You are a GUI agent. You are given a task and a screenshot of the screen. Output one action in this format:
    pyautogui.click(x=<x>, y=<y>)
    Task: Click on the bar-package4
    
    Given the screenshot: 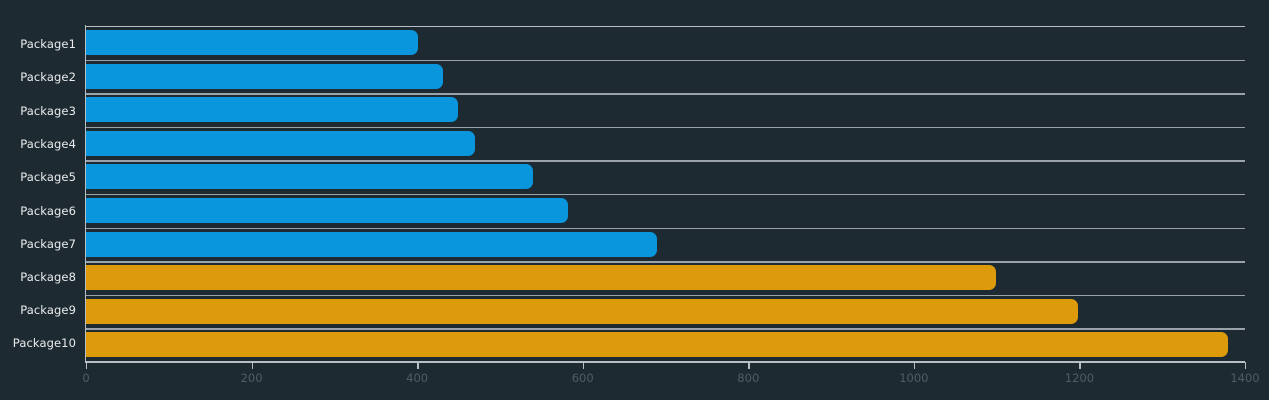 What is the action you would take?
    pyautogui.click(x=281, y=143)
    